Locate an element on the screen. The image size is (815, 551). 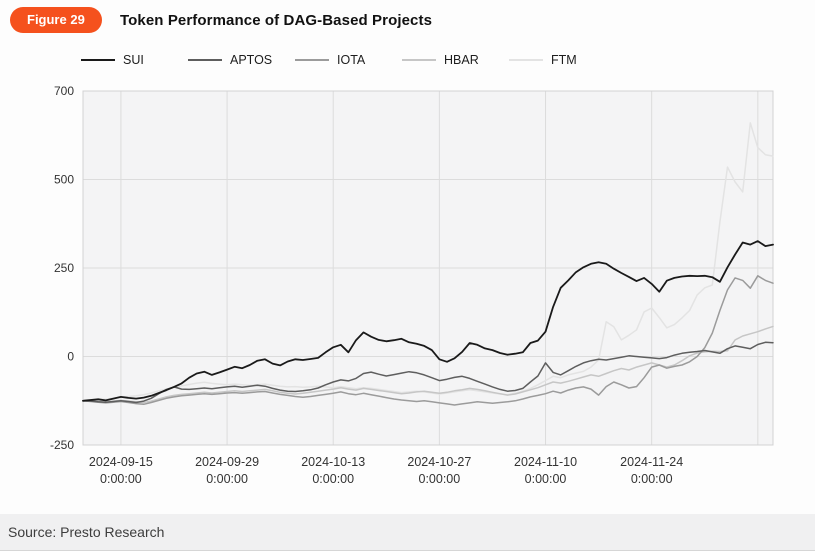
source-footer: Source: Presto Research is located at coordinates (407, 532).